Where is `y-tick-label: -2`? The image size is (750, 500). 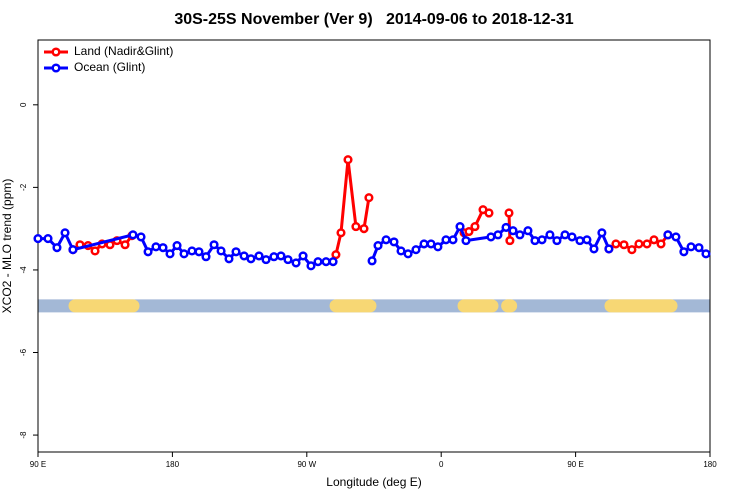
y-tick-label: -2 is located at coordinates (23, 187).